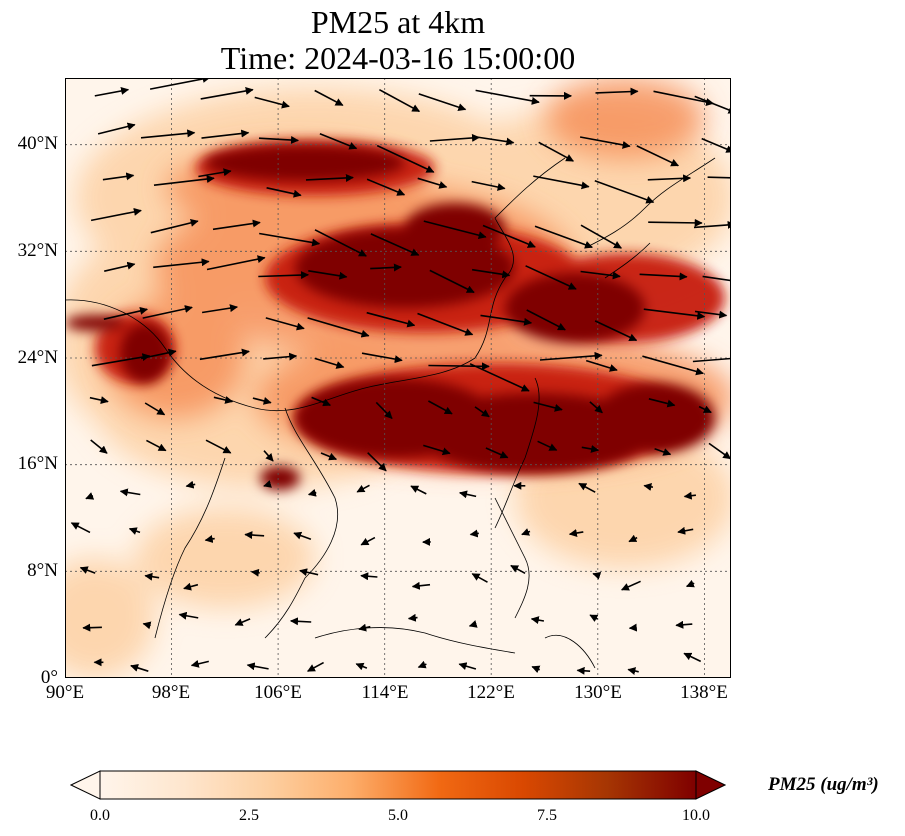 This screenshot has height=836, width=905. Describe the element at coordinates (278, 692) in the screenshot. I see `x-tick-106e: 106°E` at that location.